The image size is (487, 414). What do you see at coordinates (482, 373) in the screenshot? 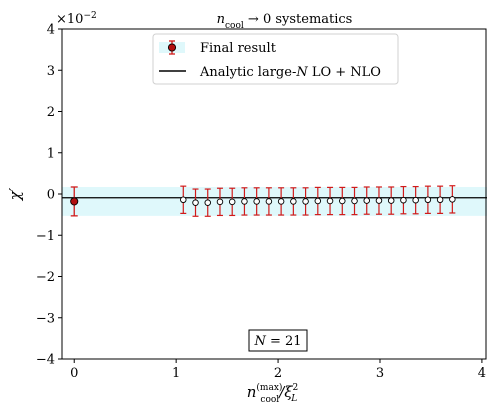
I see `x-tick-label: 4` at bounding box center [482, 373].